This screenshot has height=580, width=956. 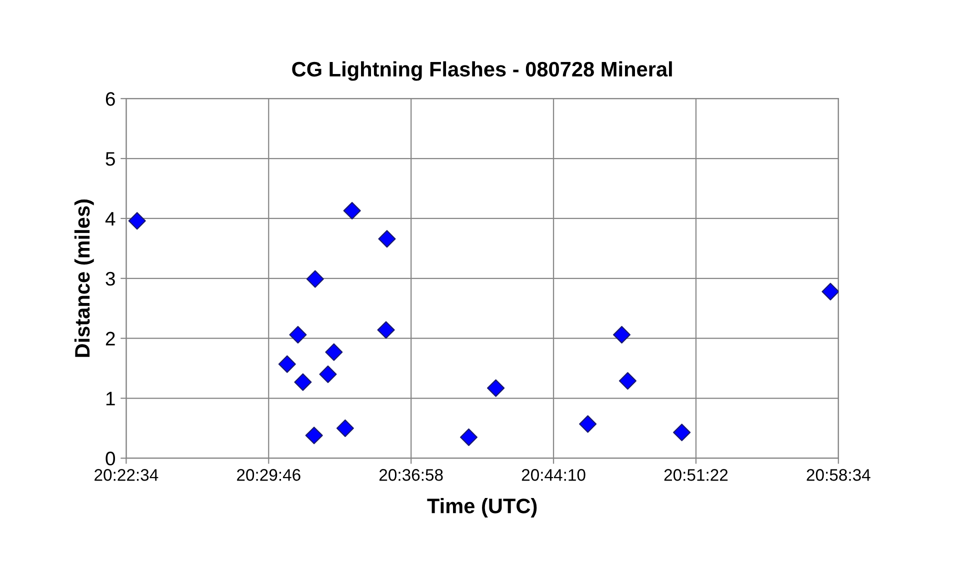 I want to click on x-tick-label: 20:58:34, so click(x=838, y=475).